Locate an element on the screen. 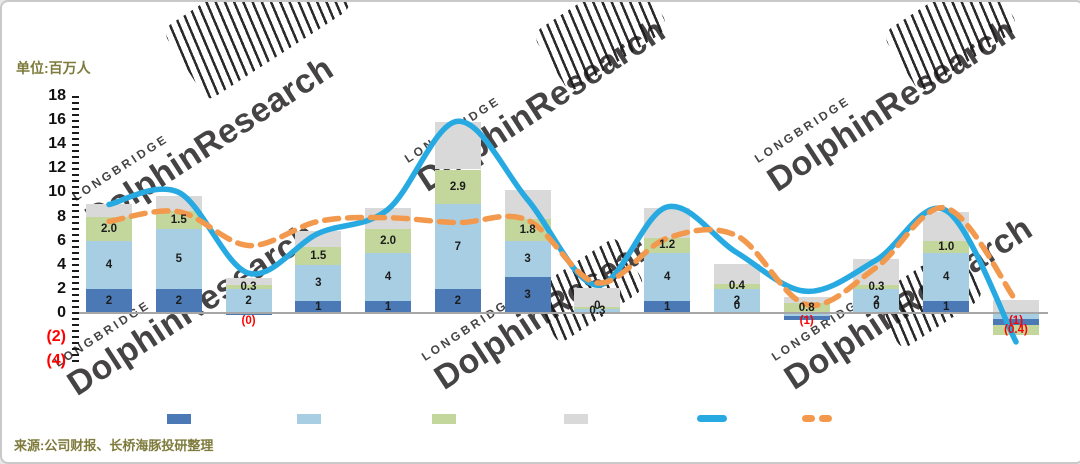 The image size is (1080, 464). y-axis-label: 2 is located at coordinates (61, 288).